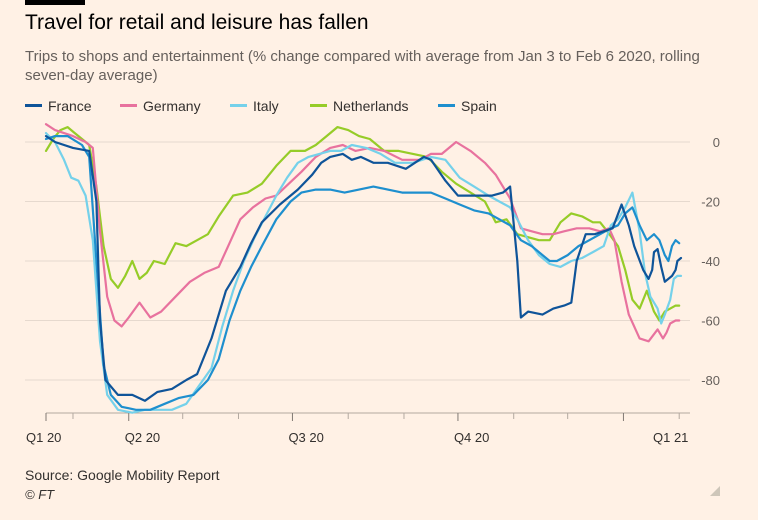 This screenshot has width=758, height=520. I want to click on legend-label-germany: Germany, so click(172, 106).